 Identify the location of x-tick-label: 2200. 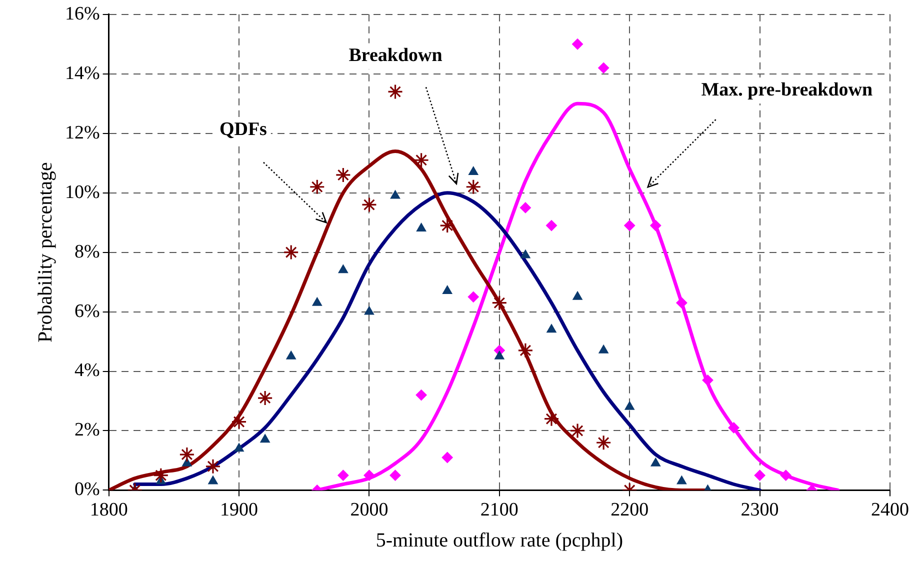
(629, 510).